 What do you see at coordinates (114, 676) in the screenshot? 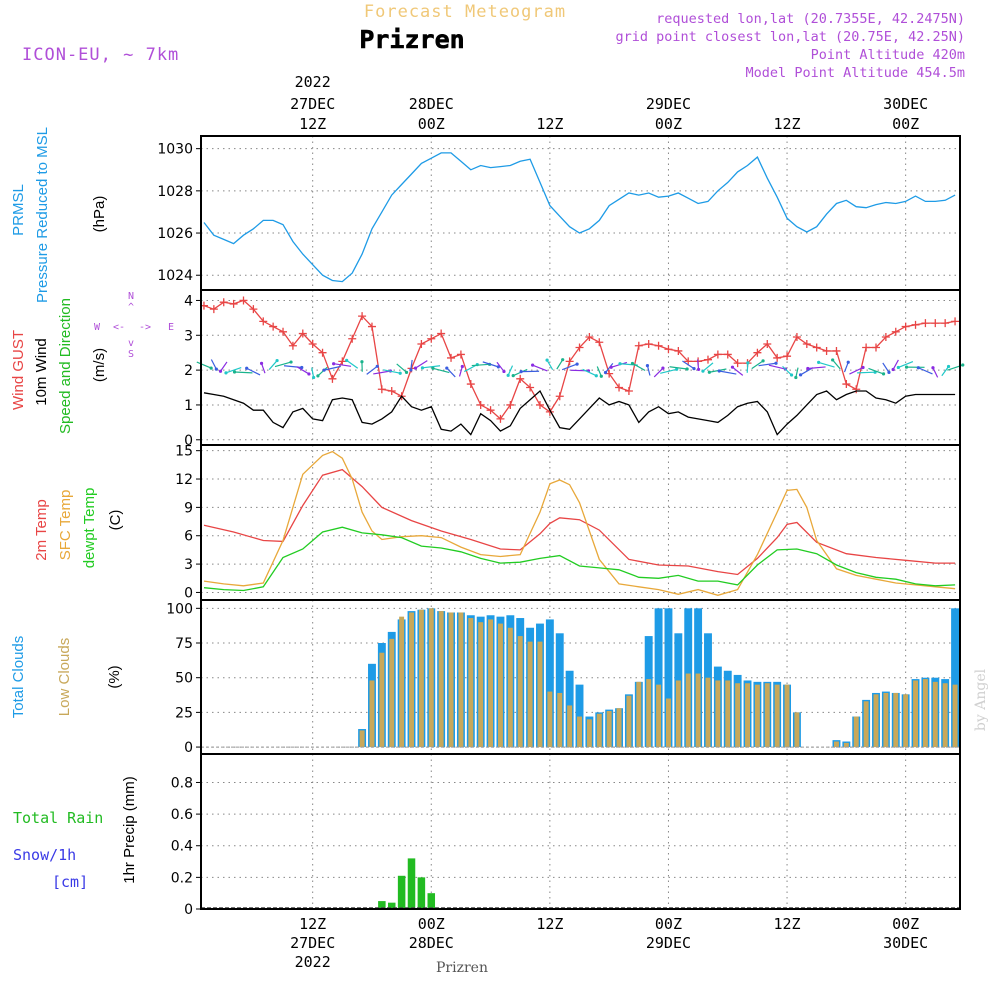
I see `cloud-unit: (%)` at bounding box center [114, 676].